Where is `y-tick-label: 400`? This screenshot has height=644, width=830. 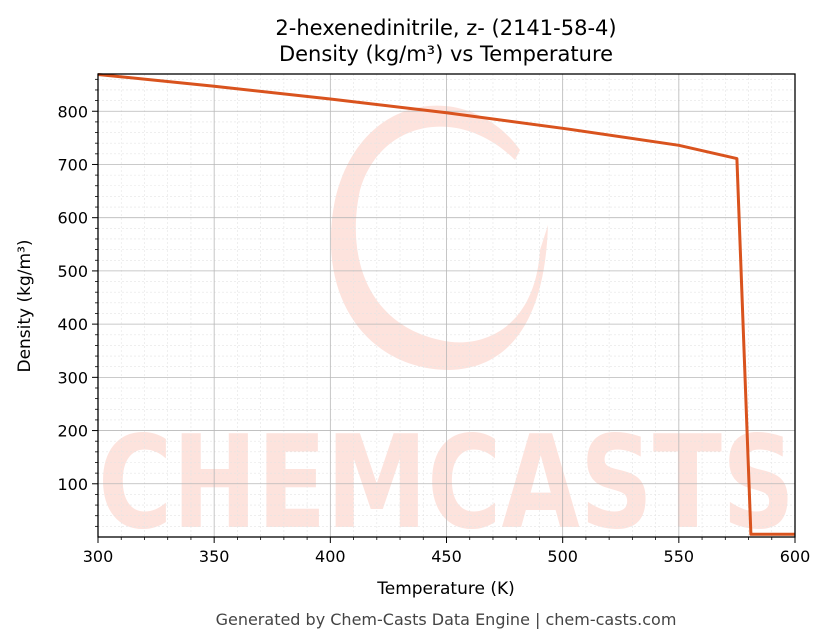 y-tick-label: 400 is located at coordinates (72, 324).